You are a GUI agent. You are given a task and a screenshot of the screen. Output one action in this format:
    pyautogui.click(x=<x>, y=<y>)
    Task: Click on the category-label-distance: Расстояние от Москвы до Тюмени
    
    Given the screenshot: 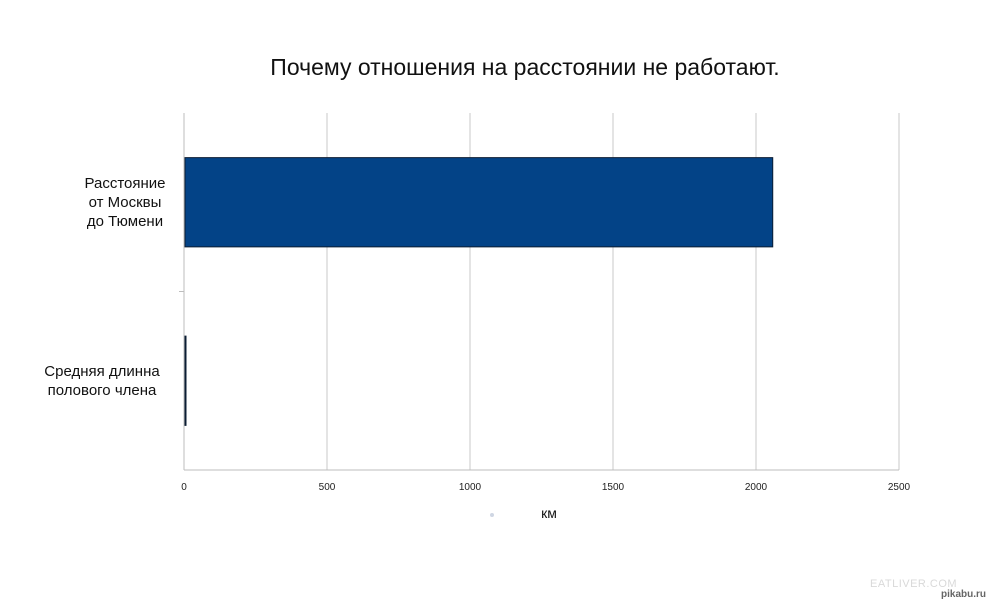 What is the action you would take?
    pyautogui.click(x=125, y=202)
    